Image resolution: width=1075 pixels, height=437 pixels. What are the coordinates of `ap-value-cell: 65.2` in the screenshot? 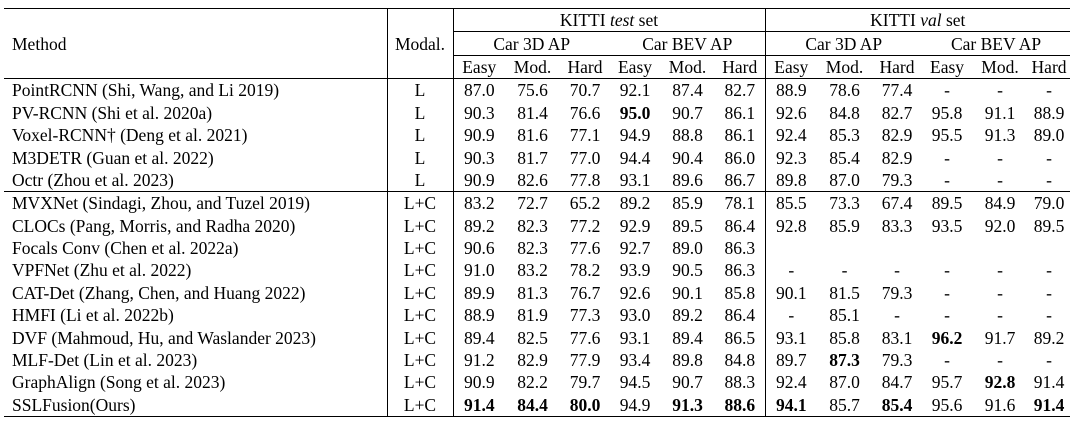 It's located at (585, 203).